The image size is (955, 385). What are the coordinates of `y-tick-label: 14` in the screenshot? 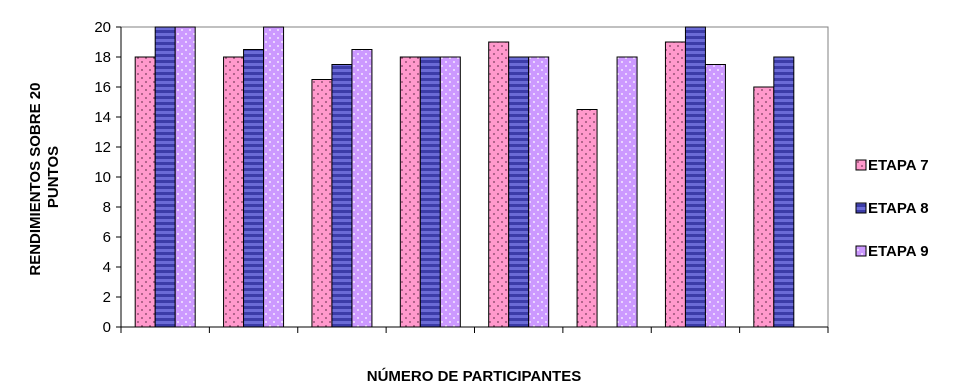 It's located at (102, 117).